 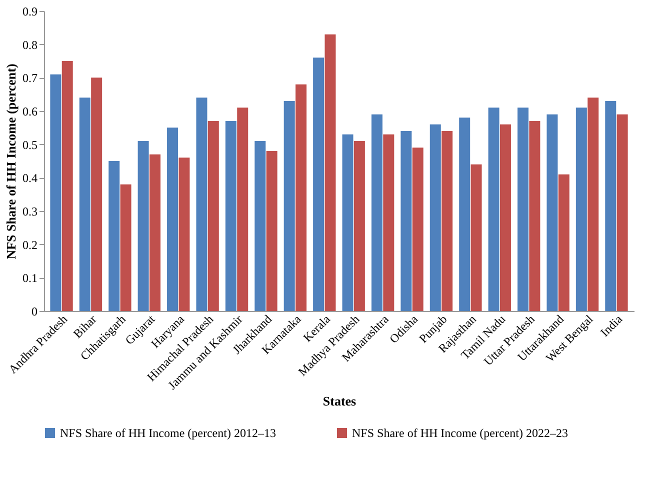 What do you see at coordinates (30, 78) in the screenshot?
I see `y-tick-label: 0.7` at bounding box center [30, 78].